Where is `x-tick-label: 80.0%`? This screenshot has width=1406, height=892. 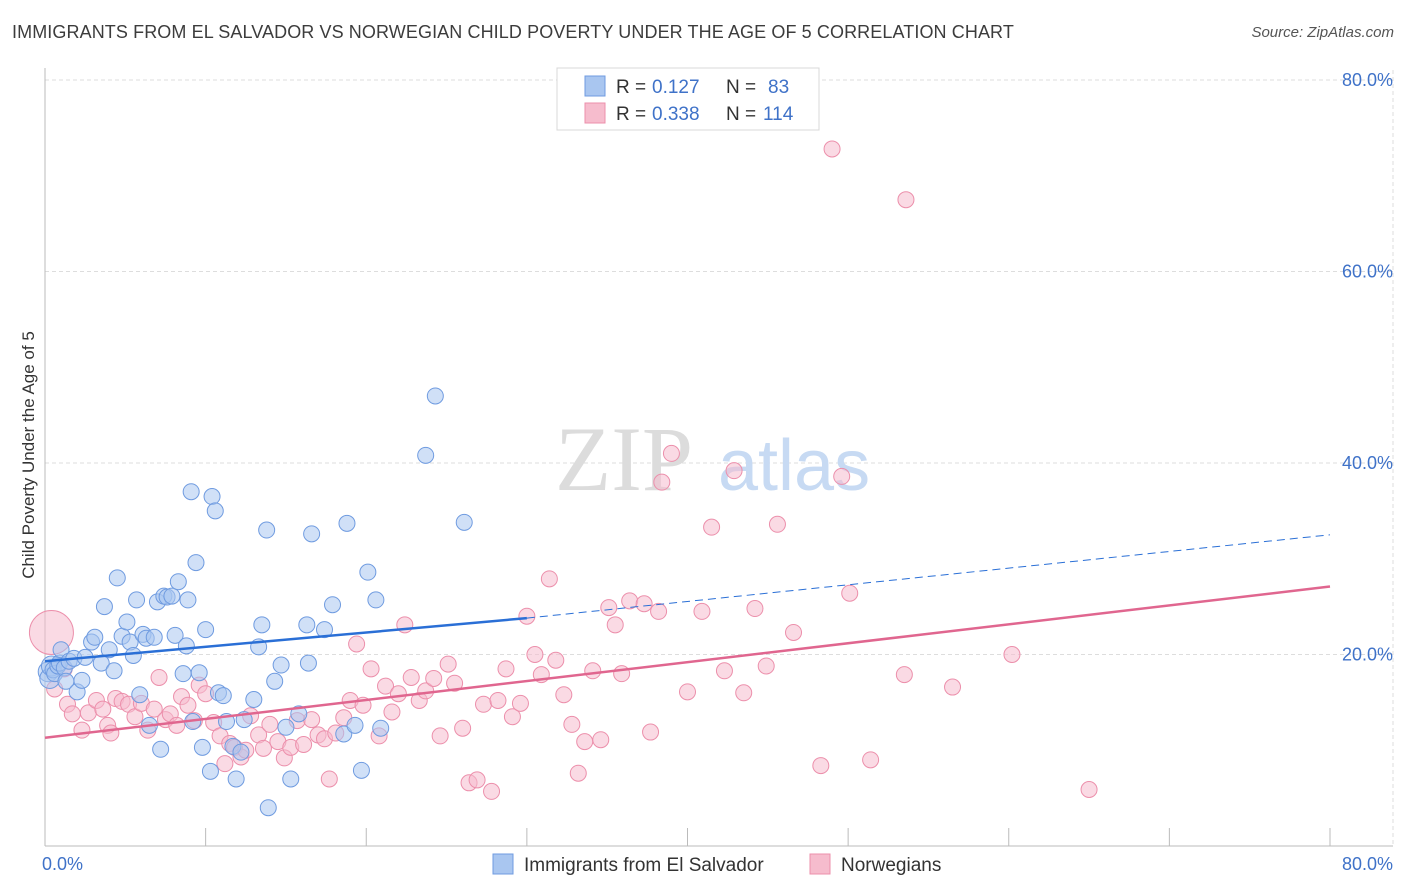
x-tick-label: 80.0% is located at coordinates (1367, 864).